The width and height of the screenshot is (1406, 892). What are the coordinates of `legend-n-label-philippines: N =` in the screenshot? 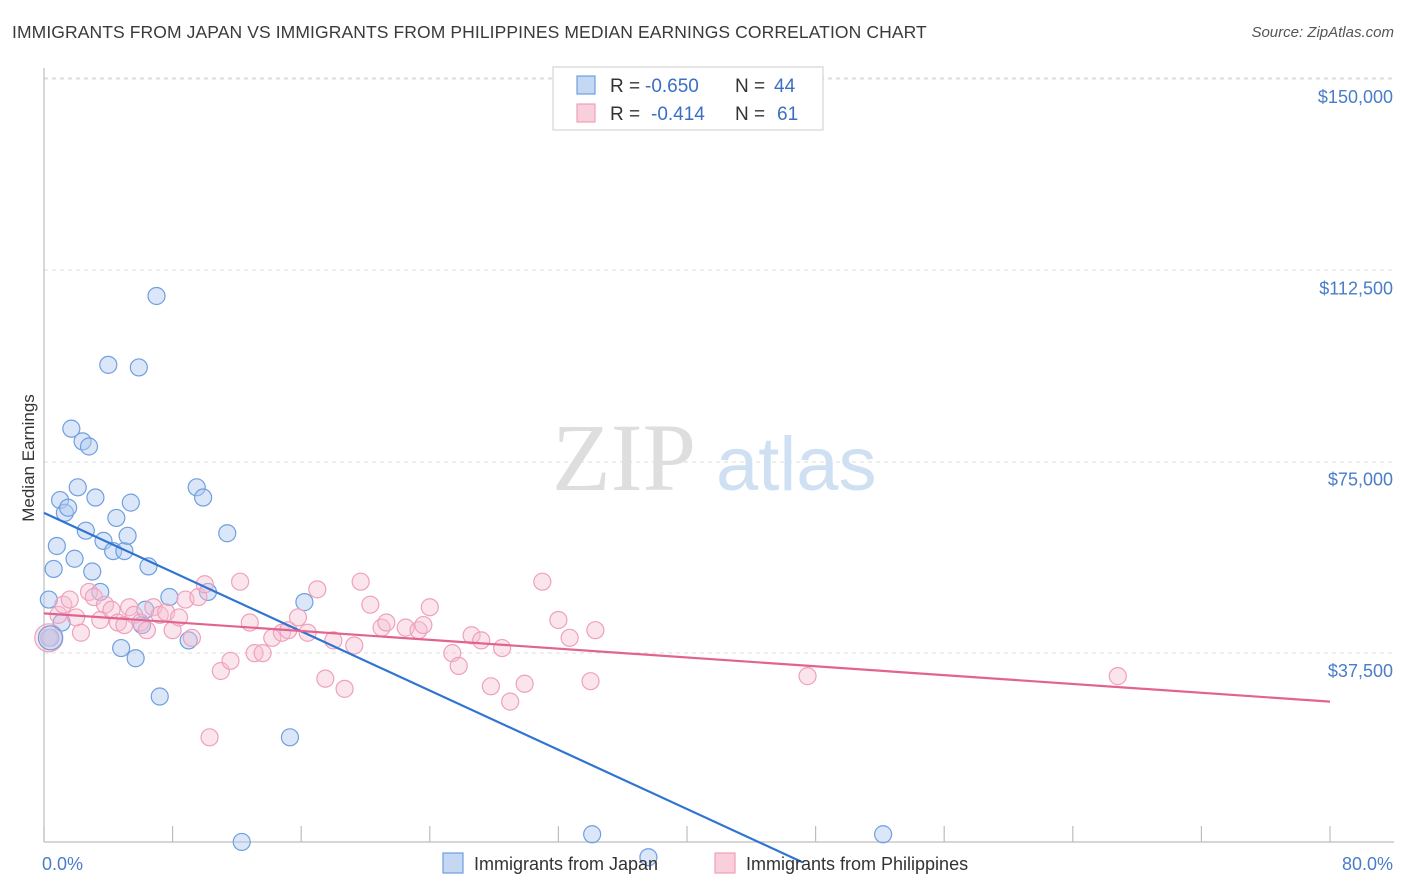 It's located at (750, 114).